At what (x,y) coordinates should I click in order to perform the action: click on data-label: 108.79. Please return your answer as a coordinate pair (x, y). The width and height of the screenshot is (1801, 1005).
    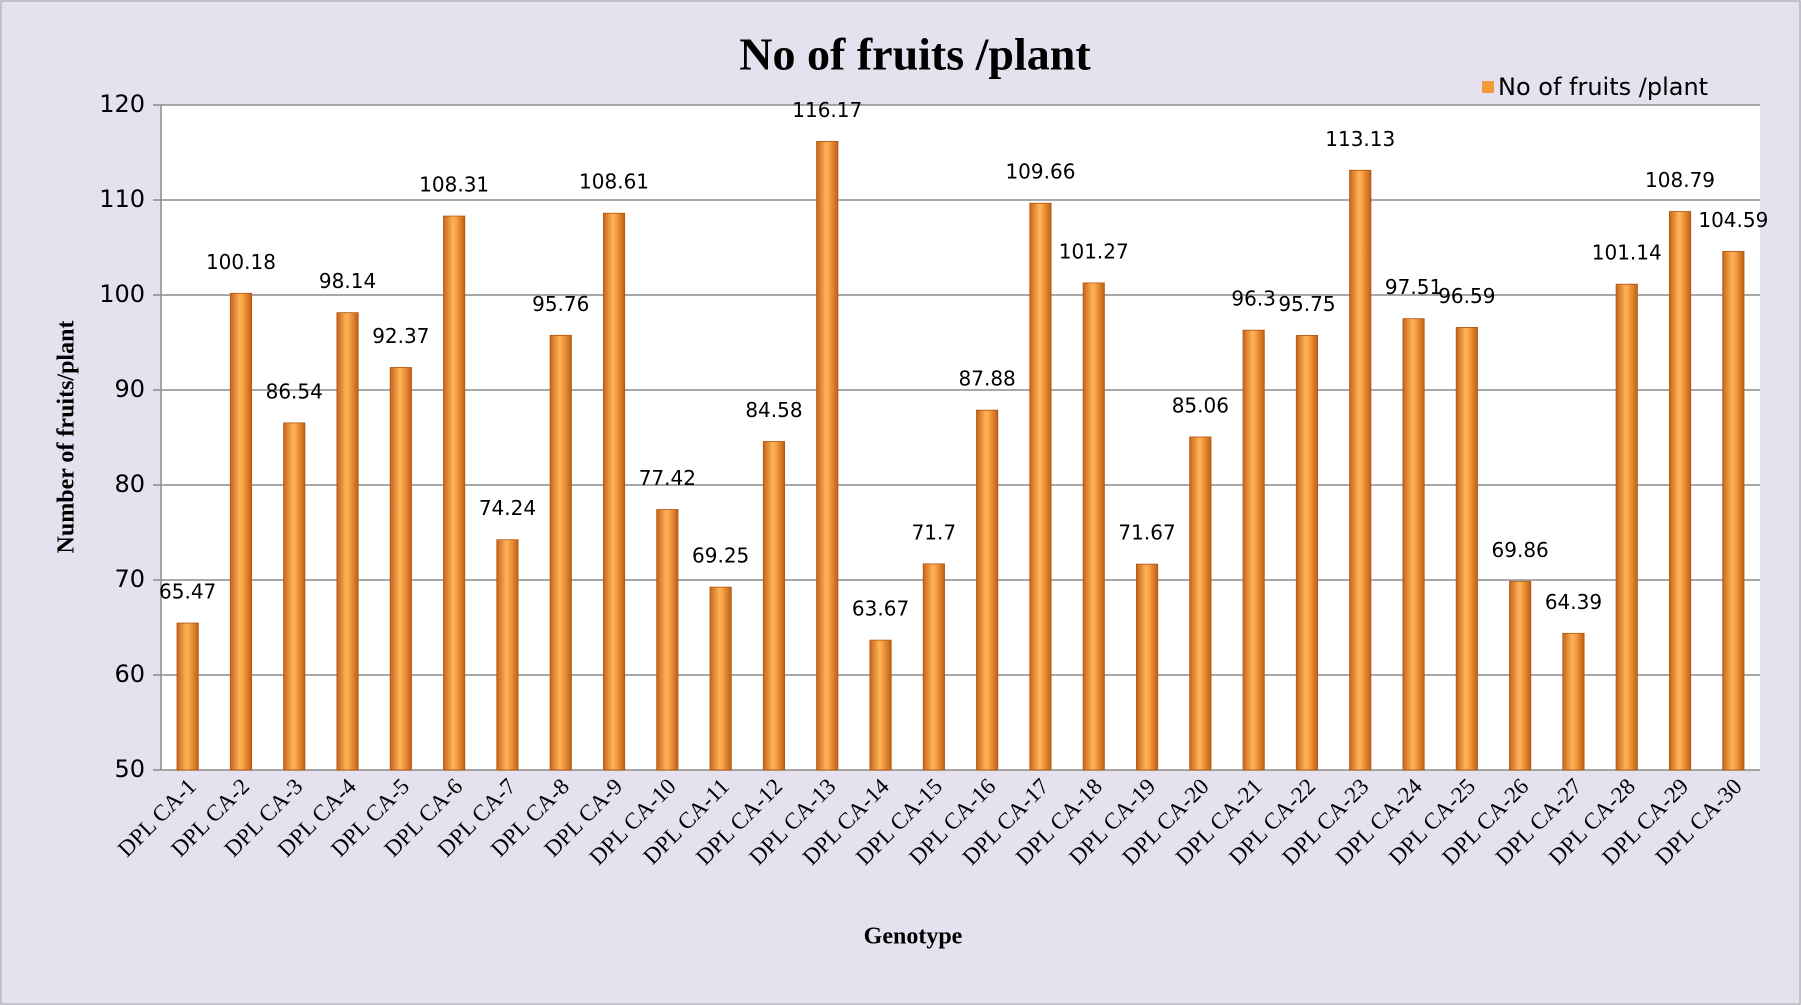
    Looking at the image, I should click on (1680, 180).